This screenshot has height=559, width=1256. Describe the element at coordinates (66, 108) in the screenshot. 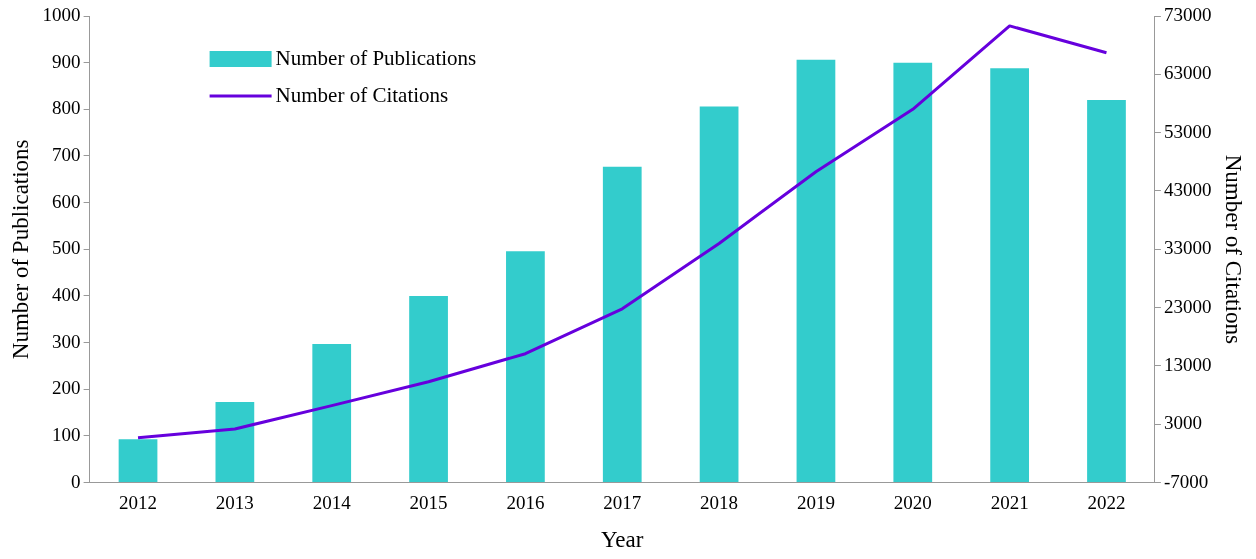

I see `y-tick-label: 800` at that location.